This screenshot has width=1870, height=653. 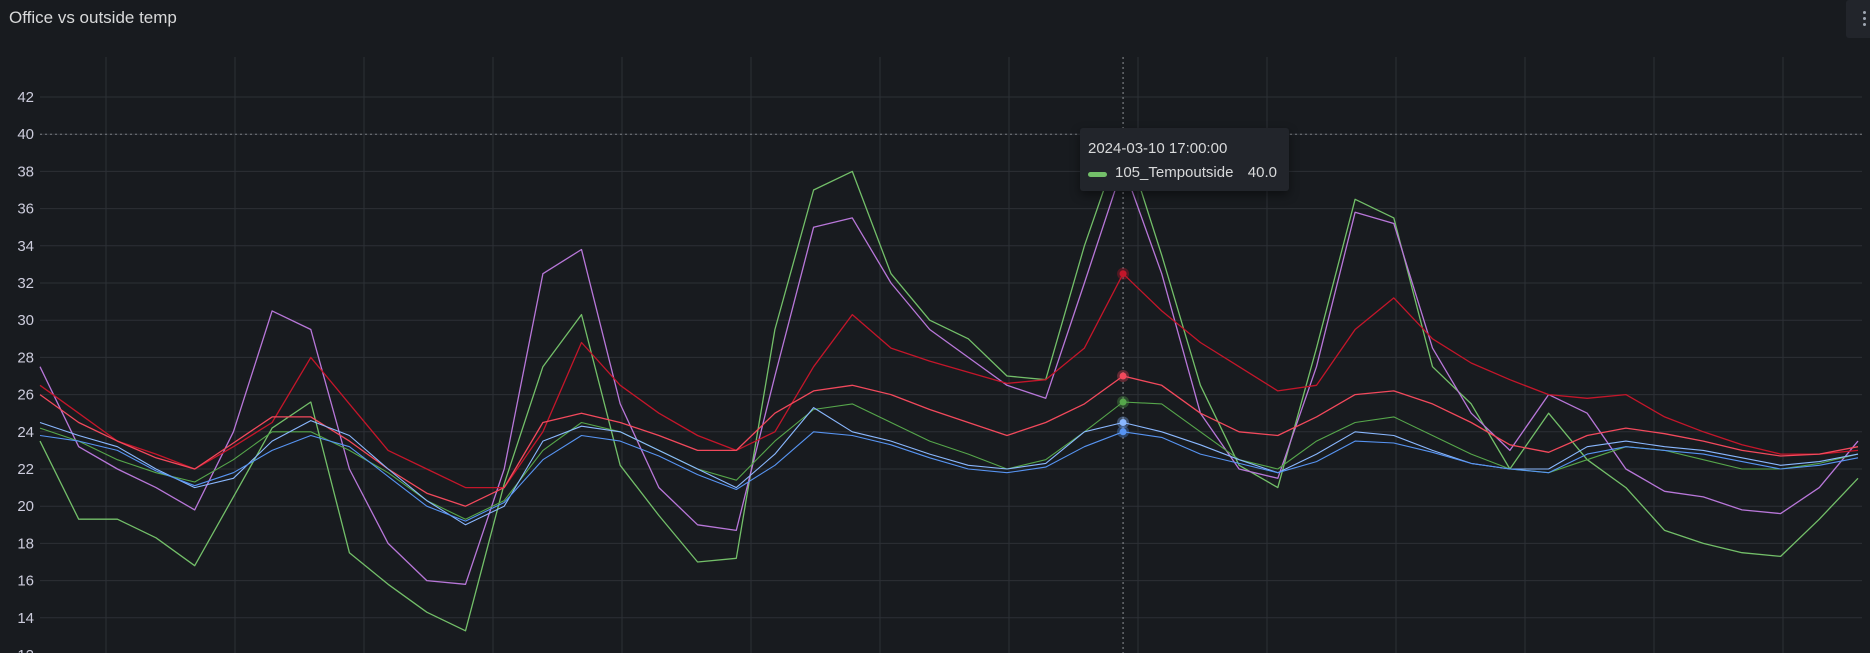 What do you see at coordinates (25, 581) in the screenshot?
I see `y-tick-label: 16` at bounding box center [25, 581].